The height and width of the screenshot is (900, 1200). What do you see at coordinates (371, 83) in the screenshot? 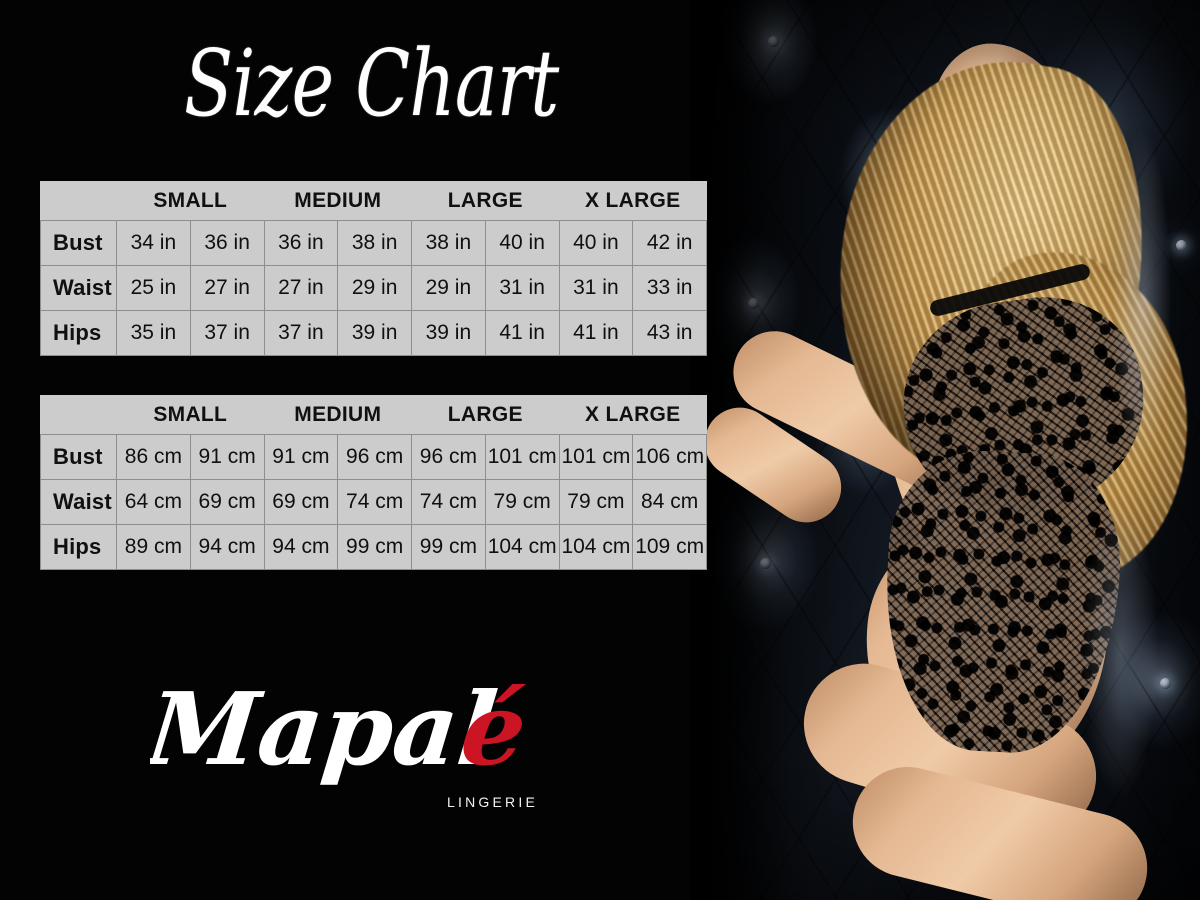
I see `page-title: Size Chart` at bounding box center [371, 83].